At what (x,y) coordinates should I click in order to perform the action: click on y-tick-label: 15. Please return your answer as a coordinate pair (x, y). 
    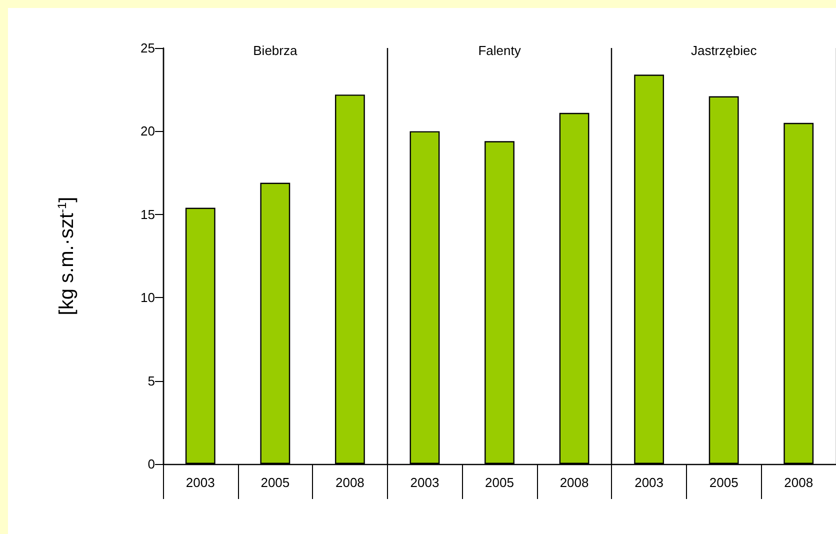
    Looking at the image, I should click on (147, 214).